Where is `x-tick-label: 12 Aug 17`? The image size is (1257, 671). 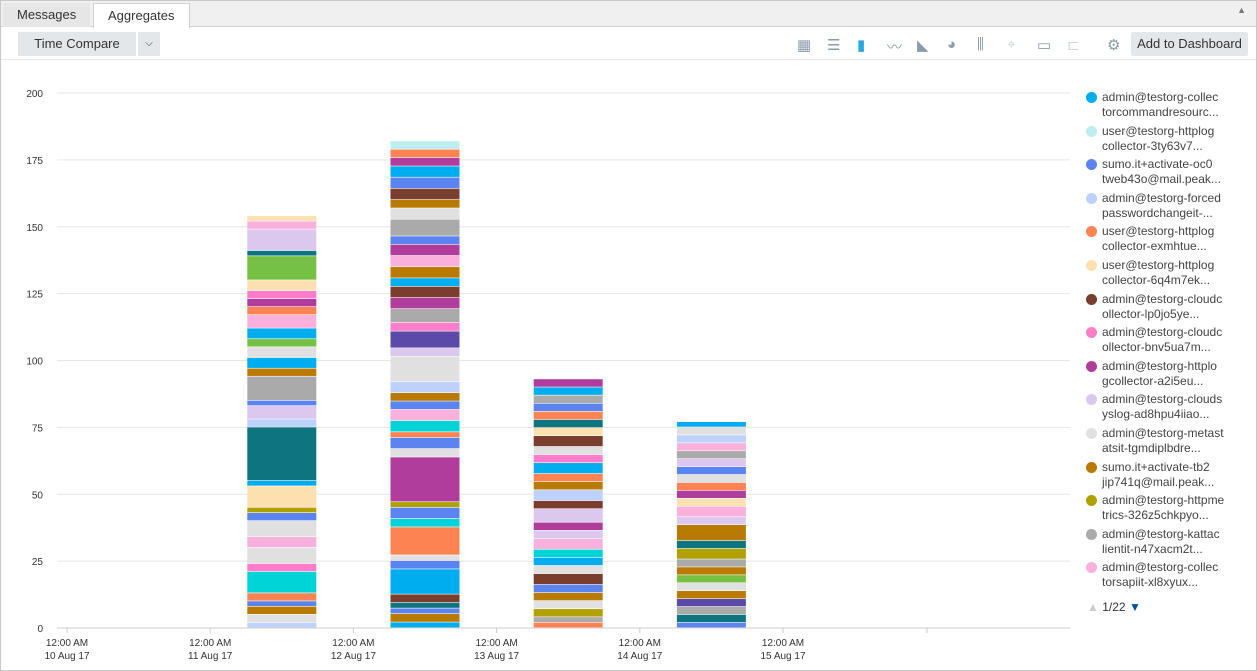 x-tick-label: 12 Aug 17 is located at coordinates (353, 656).